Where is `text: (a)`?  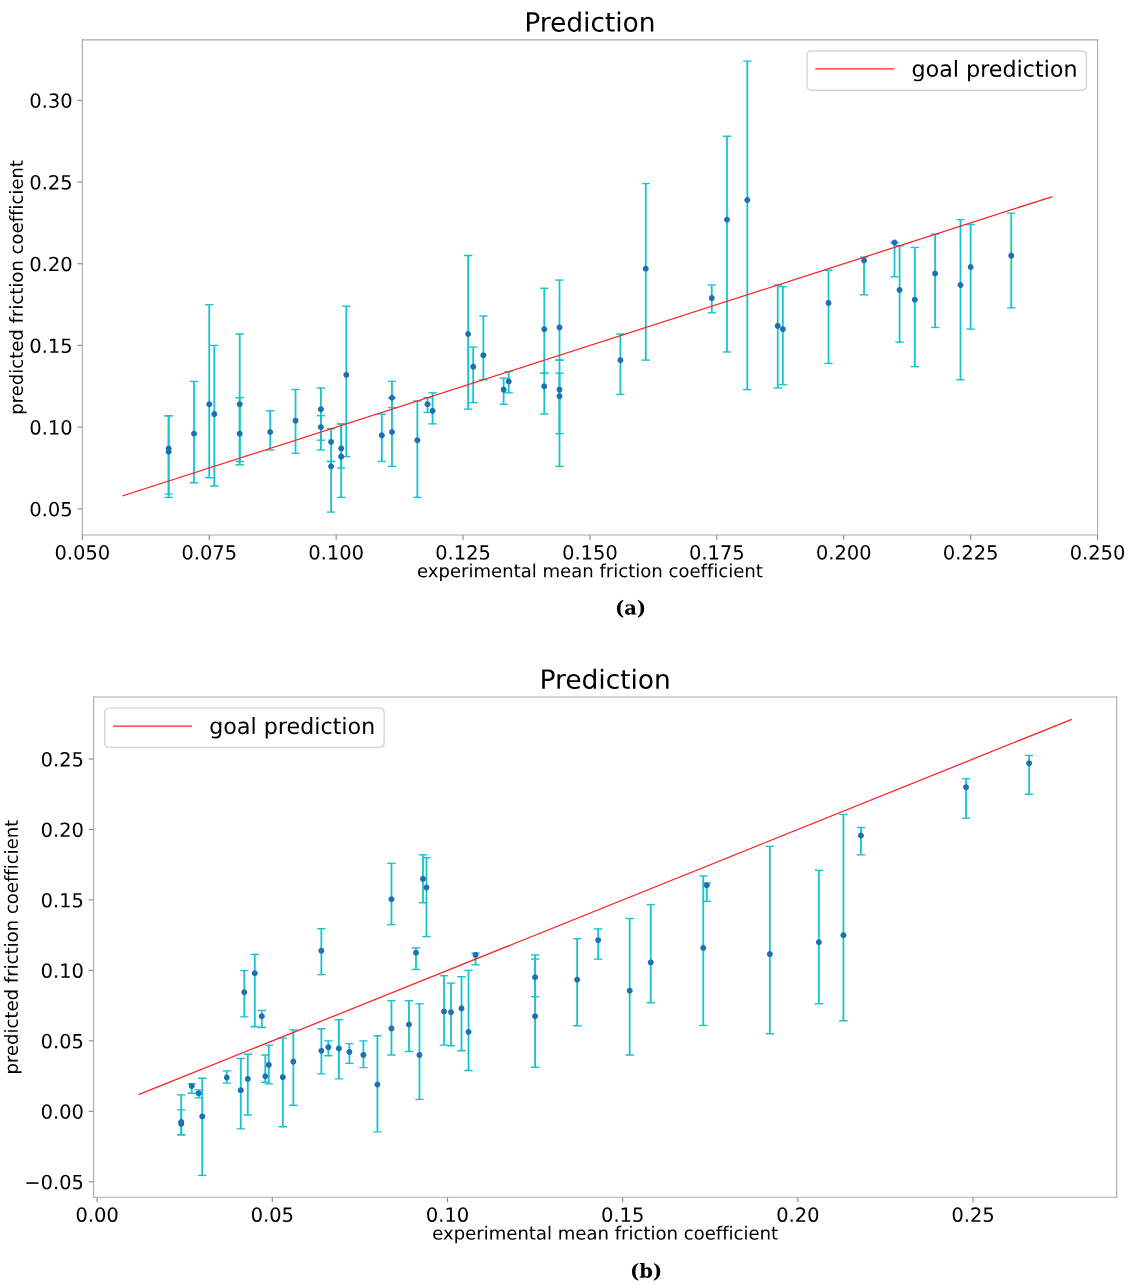 text: (a) is located at coordinates (630, 608).